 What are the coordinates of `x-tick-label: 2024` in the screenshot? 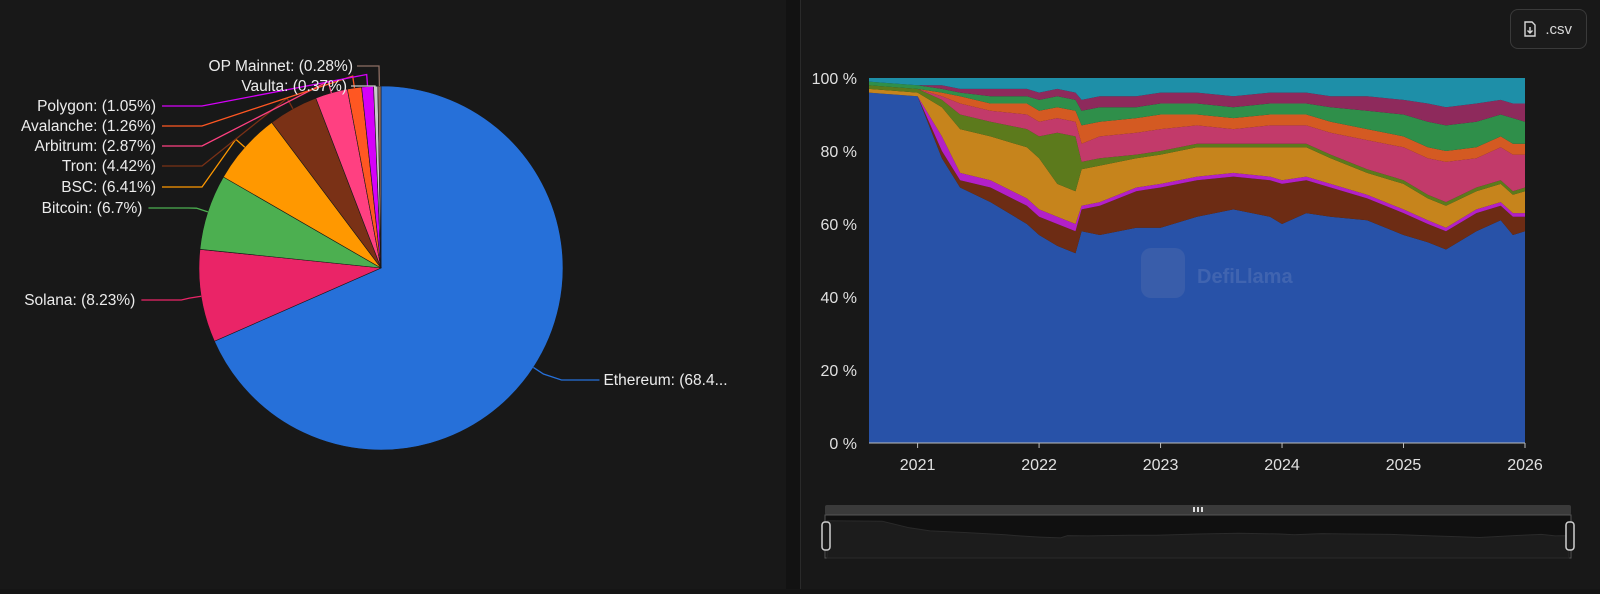 It's located at (1282, 465).